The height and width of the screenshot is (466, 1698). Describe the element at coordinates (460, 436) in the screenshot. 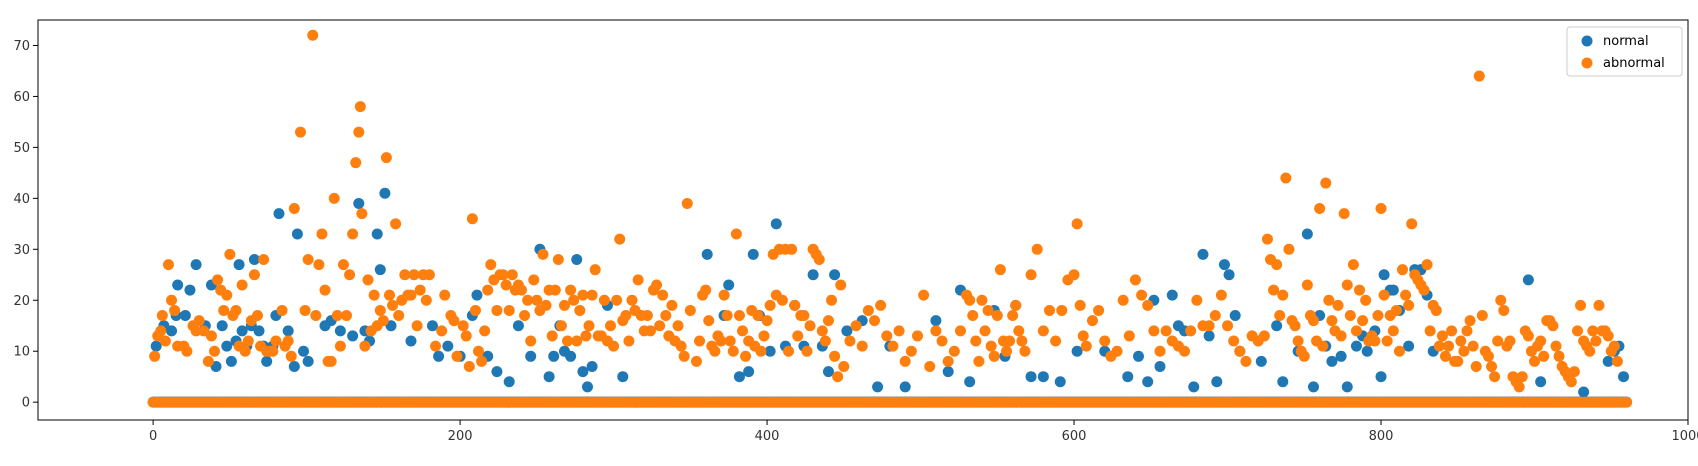

I see `x-tick-label: 200` at that location.